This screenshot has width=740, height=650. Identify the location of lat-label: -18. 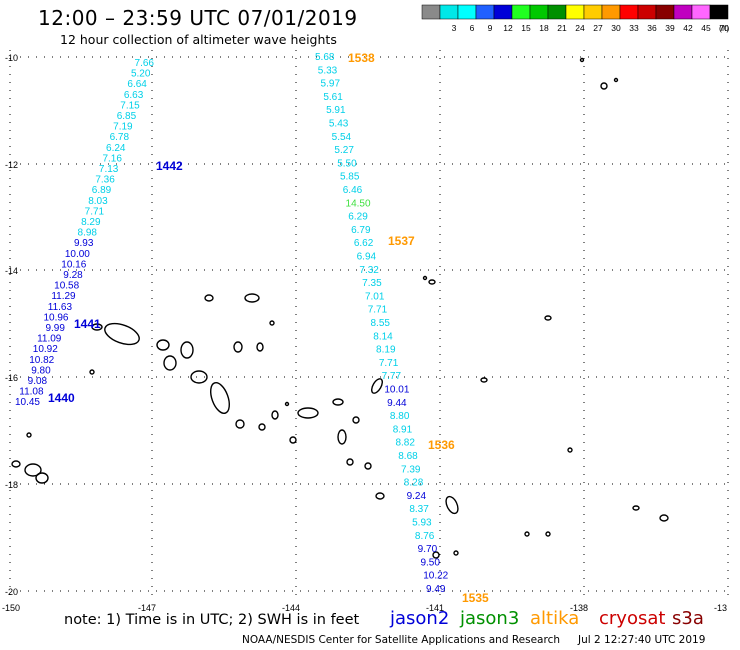
(11, 485).